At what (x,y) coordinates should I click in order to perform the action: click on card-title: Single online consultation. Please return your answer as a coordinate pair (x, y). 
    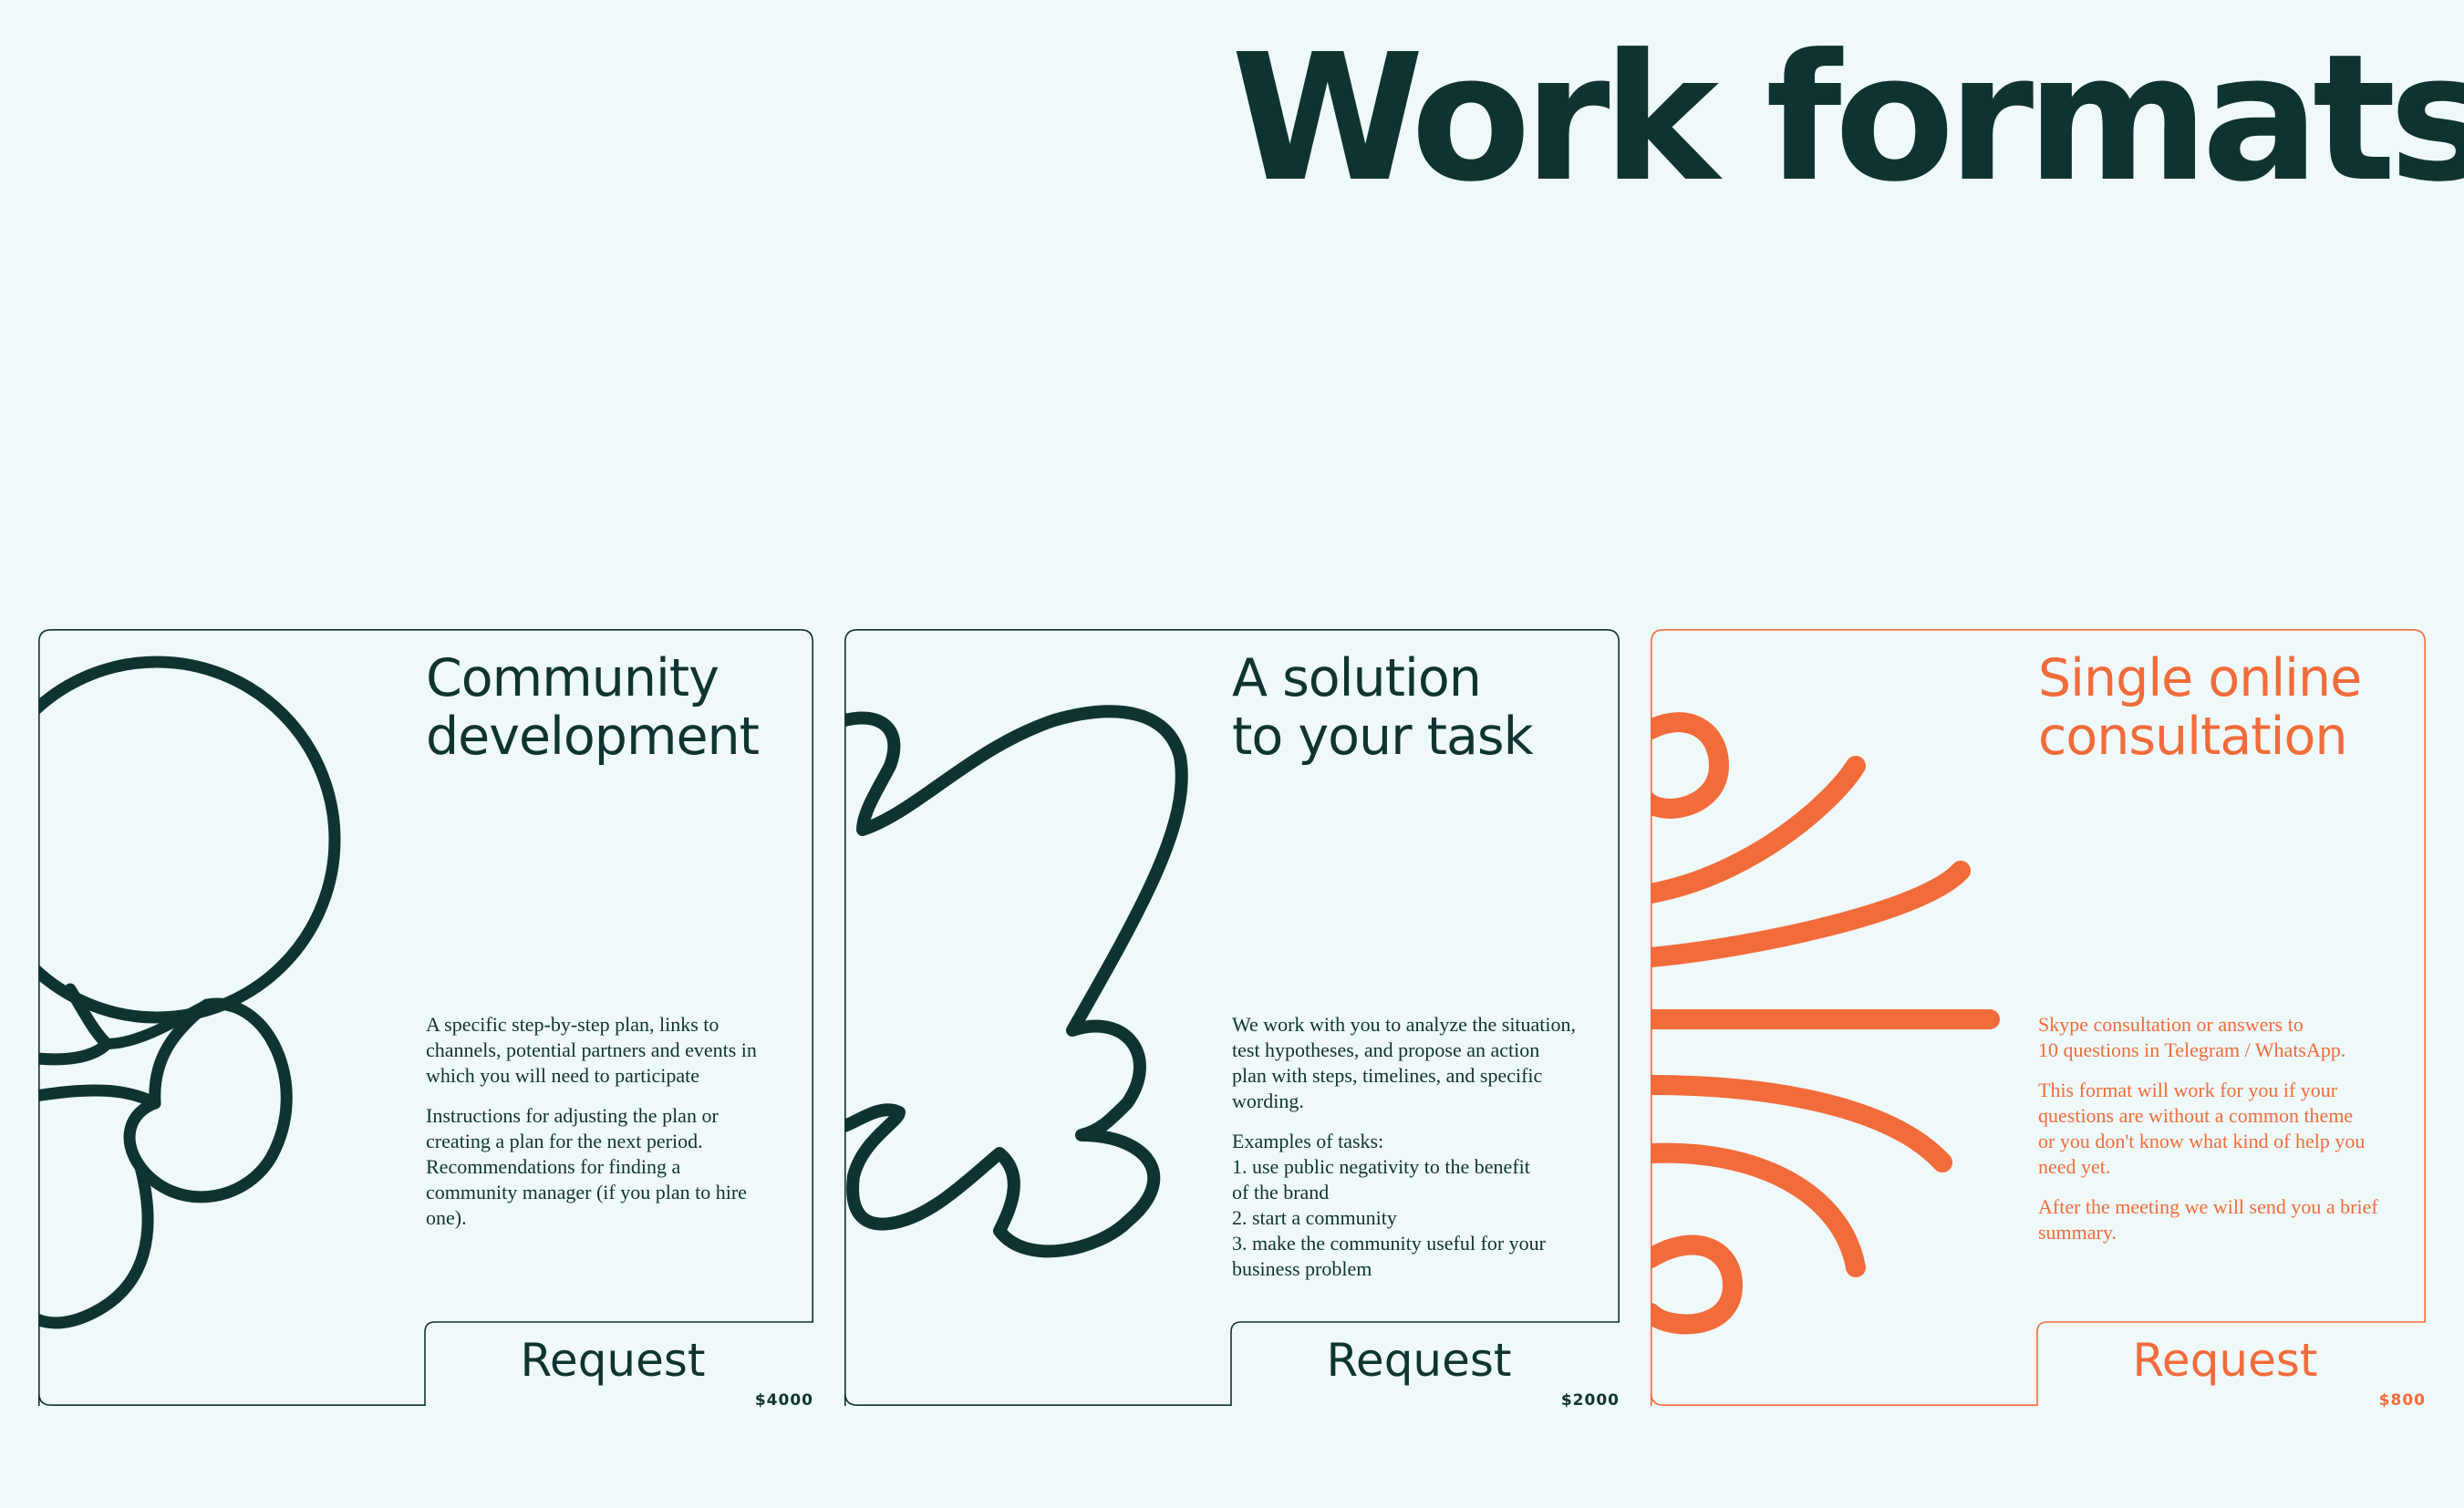
    Looking at the image, I should click on (2200, 707).